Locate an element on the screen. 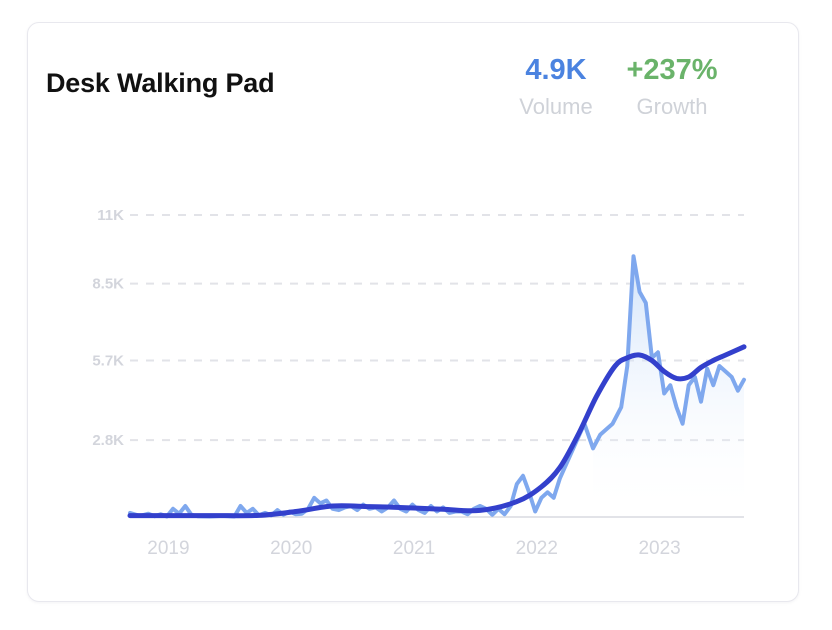  x-tick-label: 2022 is located at coordinates (537, 548).